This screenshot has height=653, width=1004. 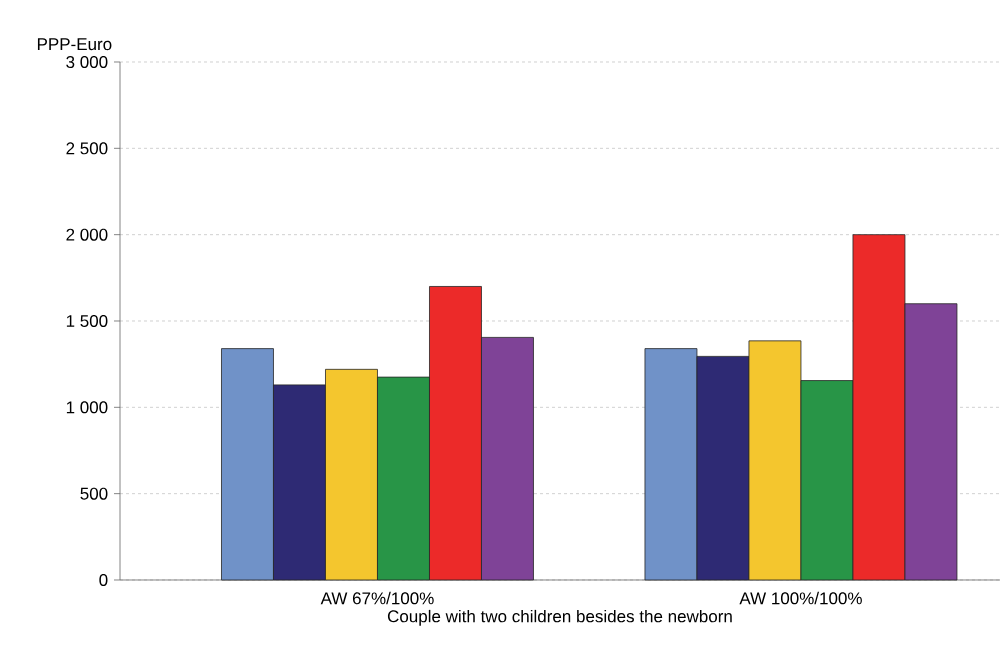 I want to click on y-tick-label: 1 500, so click(x=87, y=321).